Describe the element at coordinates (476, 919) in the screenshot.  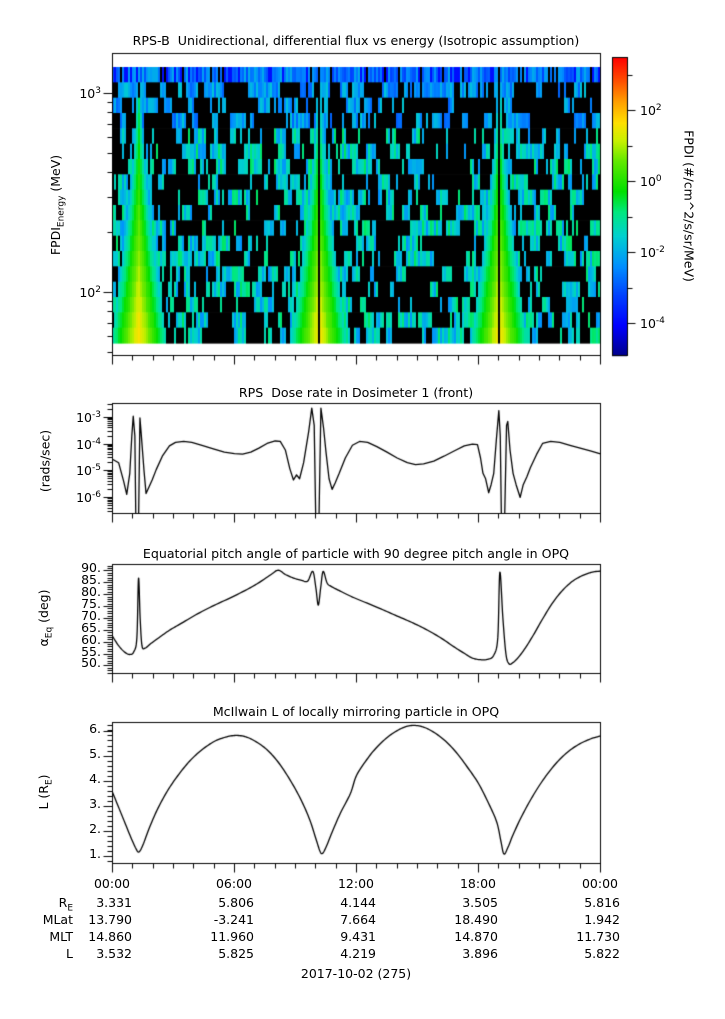
I see `ephemeris-value: 18.490` at that location.